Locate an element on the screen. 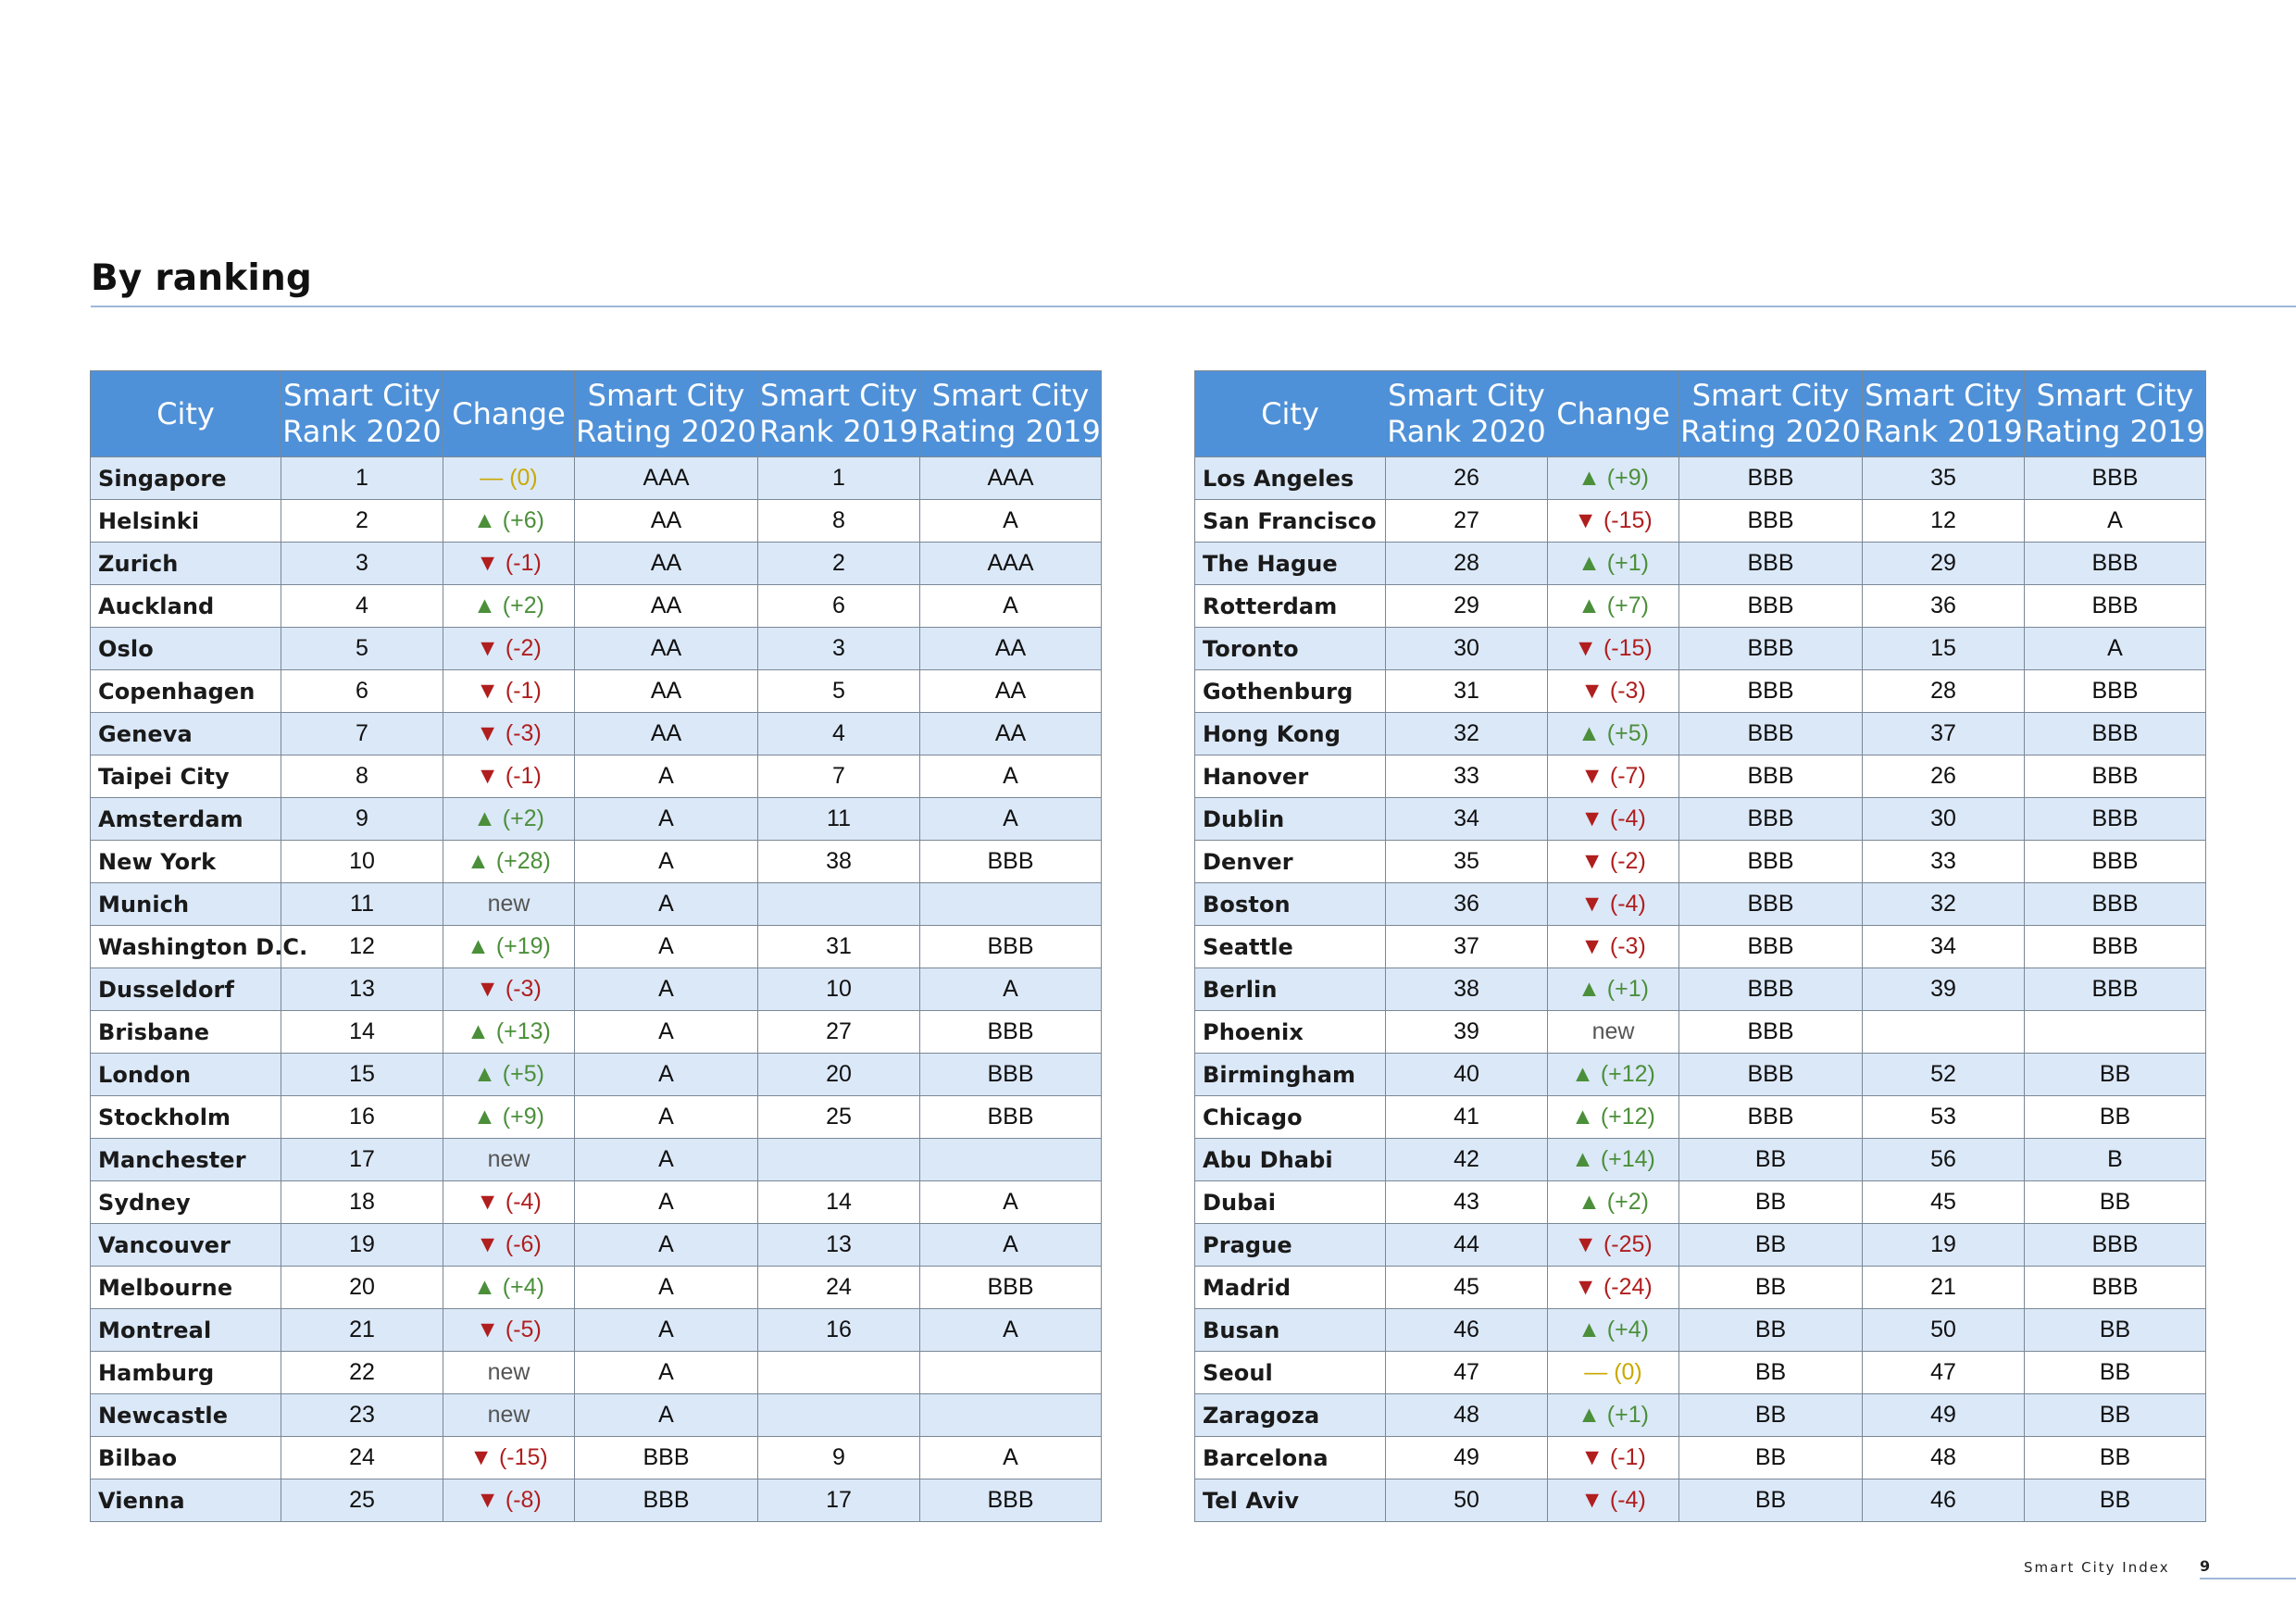  rank-2019-cell: 10 is located at coordinates (838, 990).